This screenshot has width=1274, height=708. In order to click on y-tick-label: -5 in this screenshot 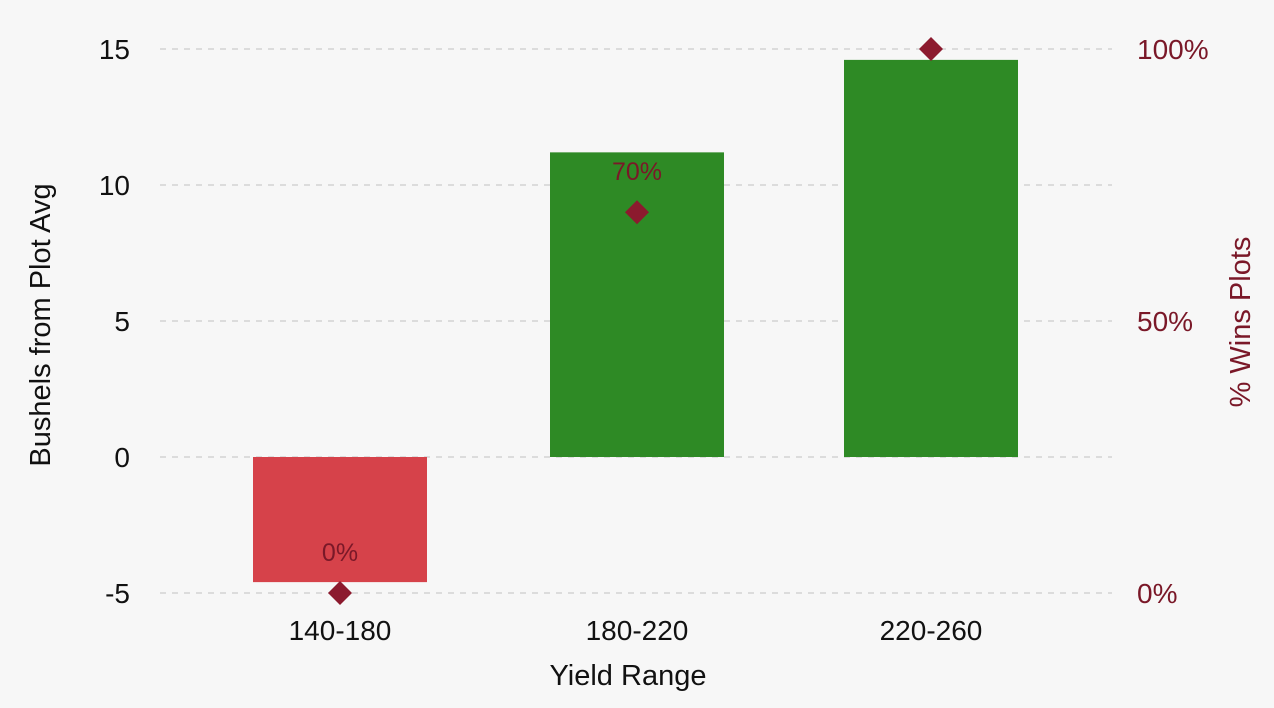, I will do `click(117, 593)`.